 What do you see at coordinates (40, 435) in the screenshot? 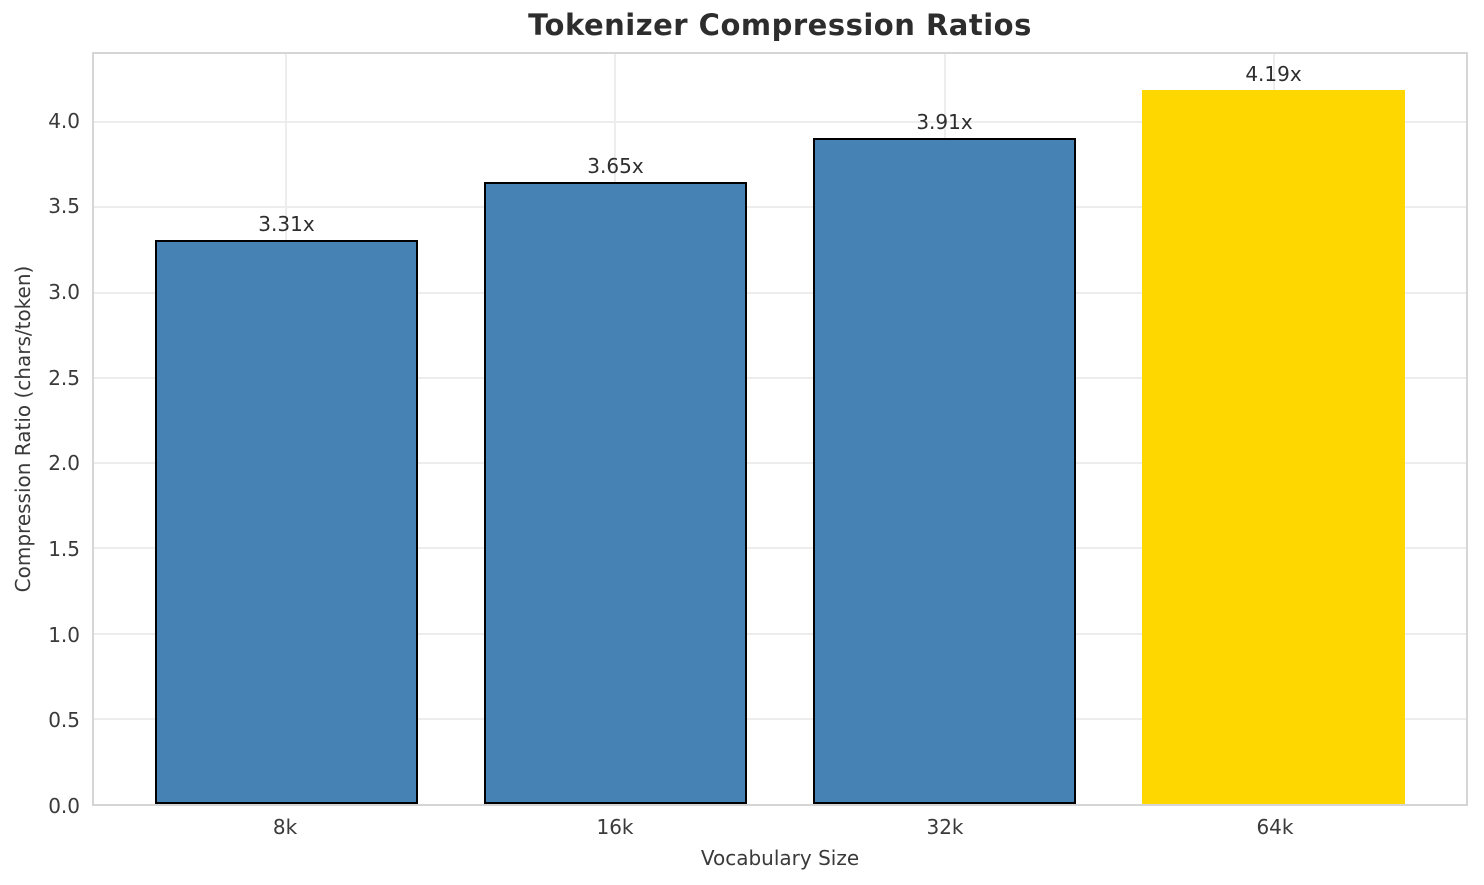
I see `y-axis-ticks: 0.0 0.5 1.0 1.5 2.0 2.5 3.0 3.5 4.0` at bounding box center [40, 435].